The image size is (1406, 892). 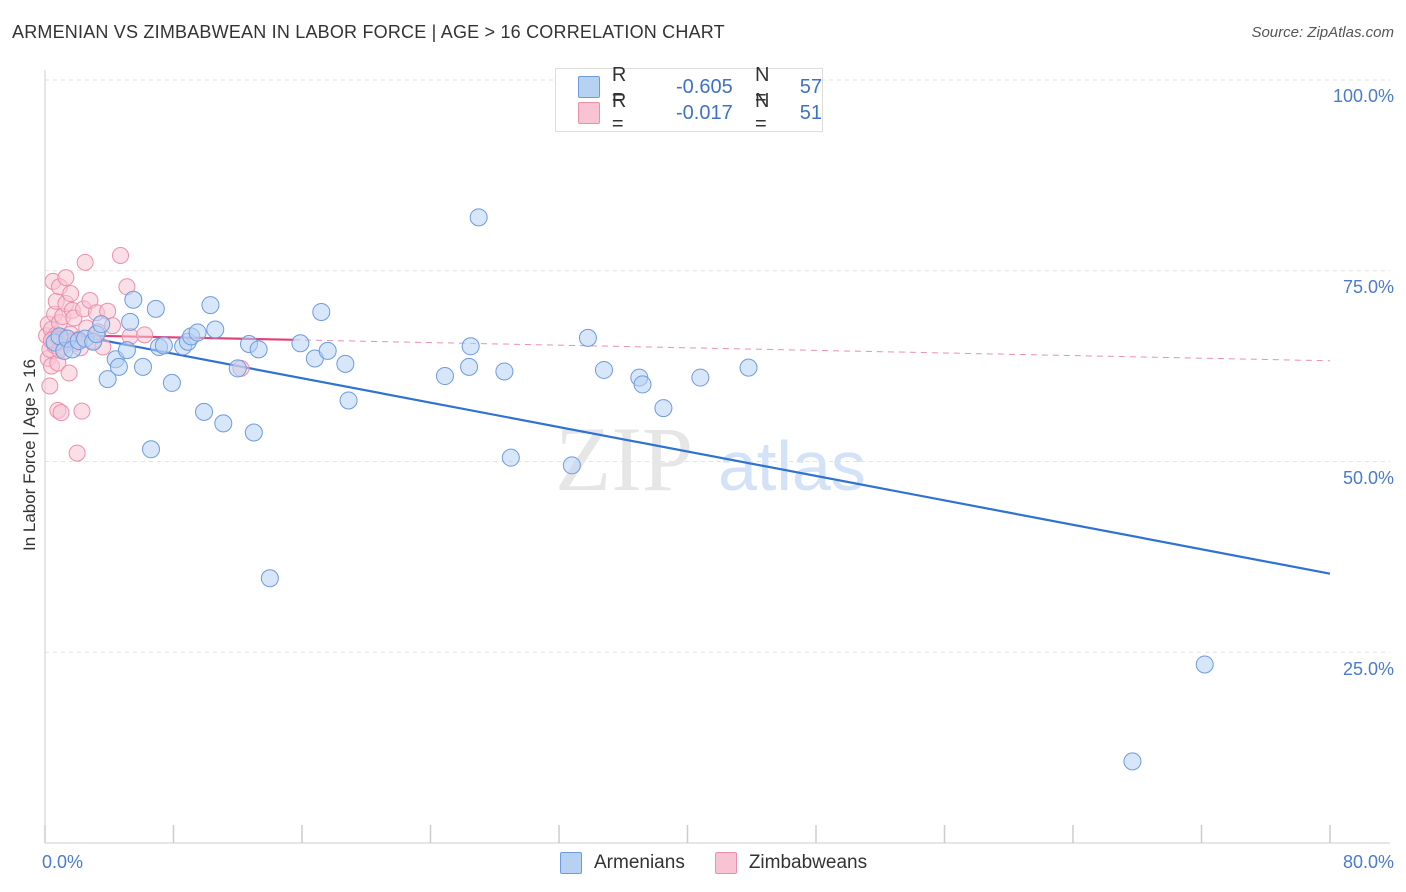 I want to click on x-tick-max: 80.0%, so click(x=1368, y=862).